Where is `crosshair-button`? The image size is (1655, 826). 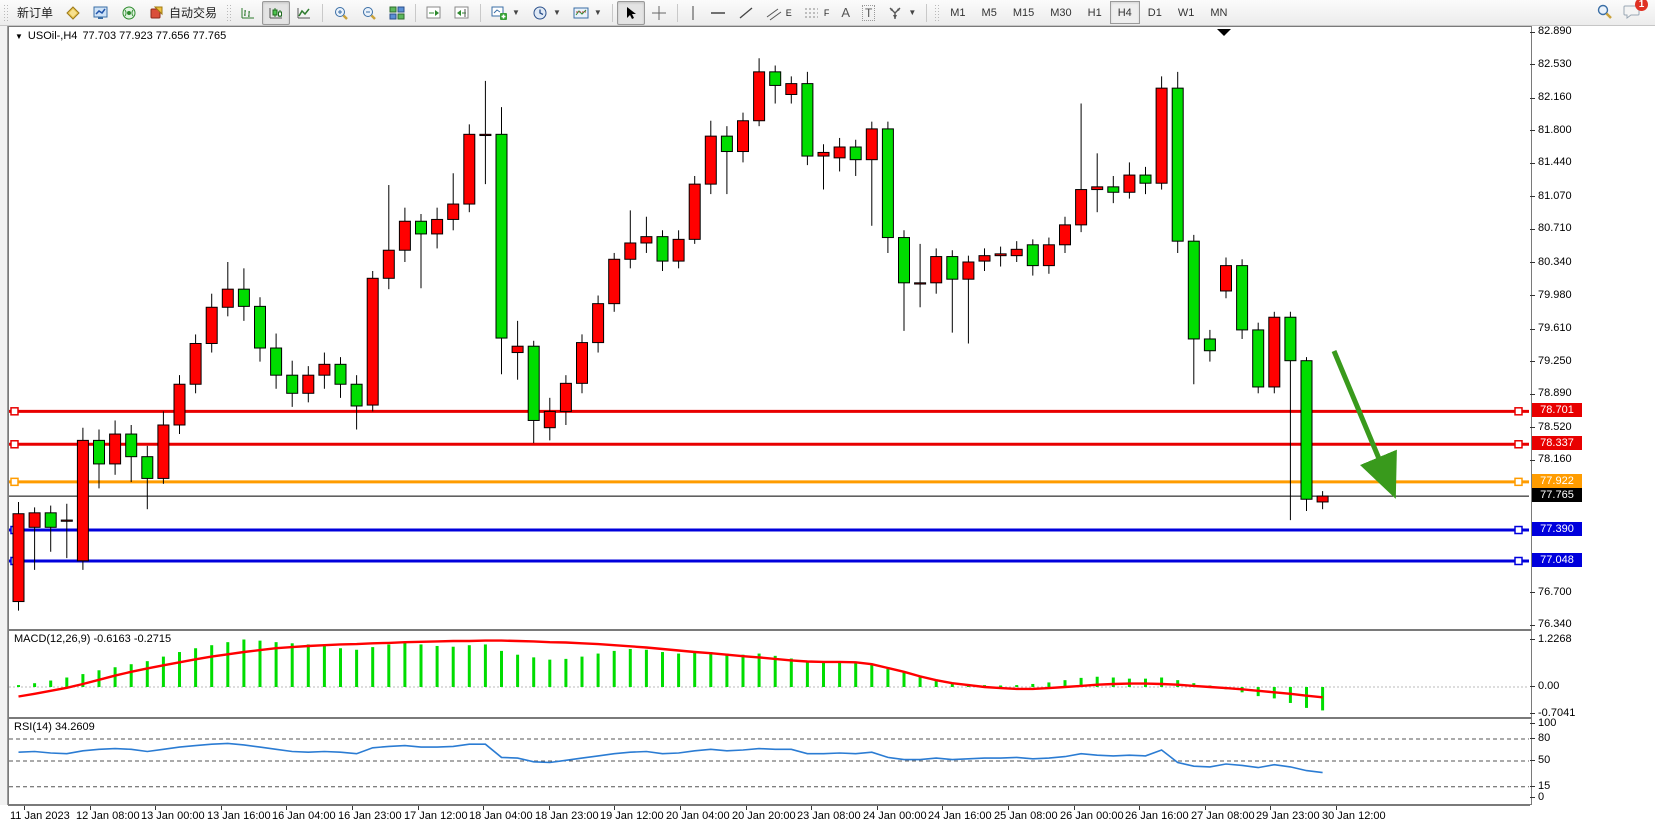
crosshair-button is located at coordinates (659, 13).